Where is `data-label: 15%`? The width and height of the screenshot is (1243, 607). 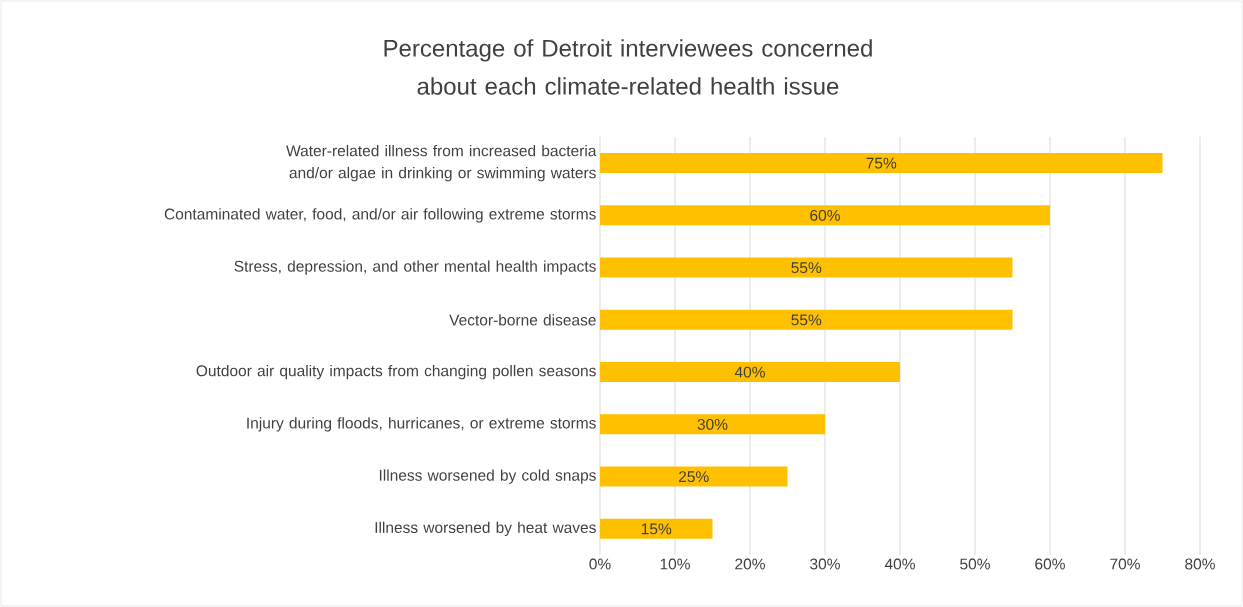
data-label: 15% is located at coordinates (656, 529).